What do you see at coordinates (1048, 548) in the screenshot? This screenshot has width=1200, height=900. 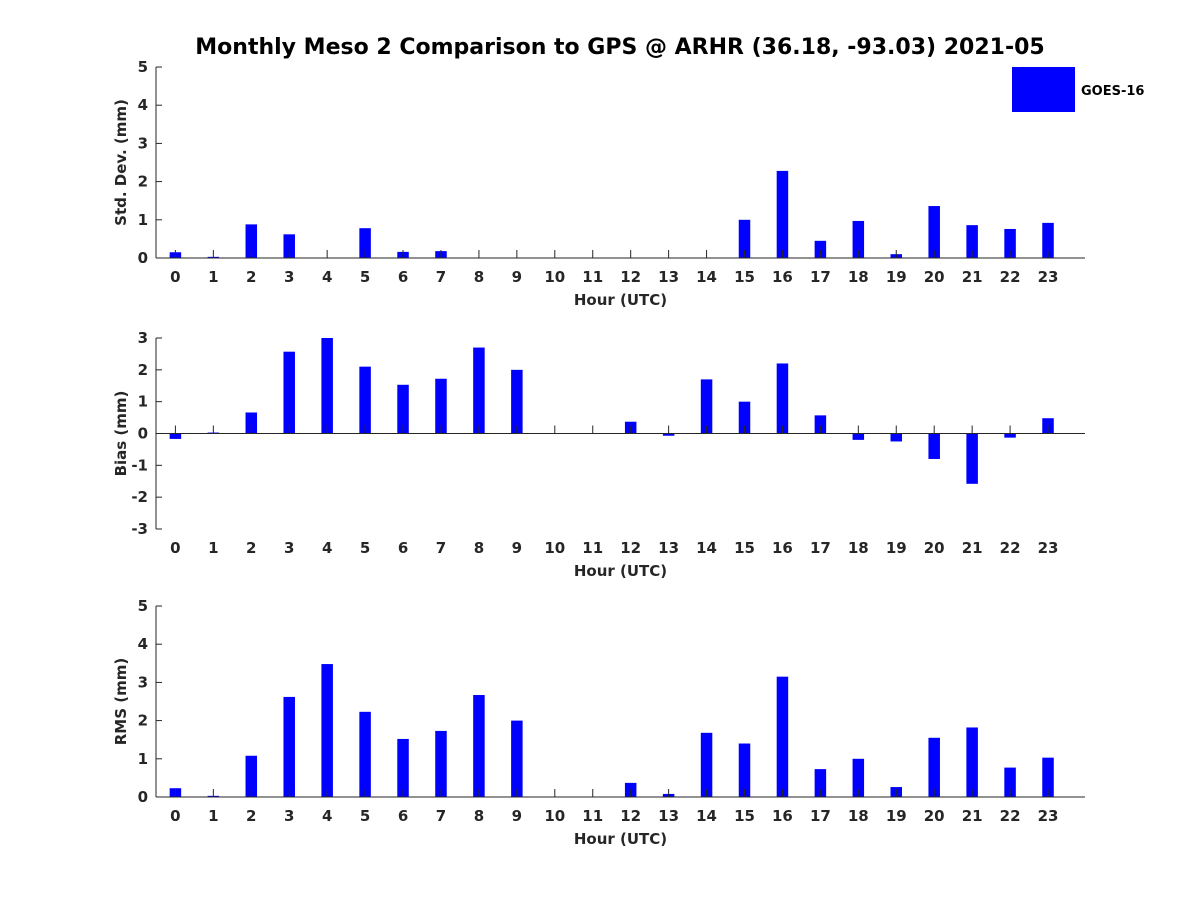 I see `bias-x-tick-label: 23` at bounding box center [1048, 548].